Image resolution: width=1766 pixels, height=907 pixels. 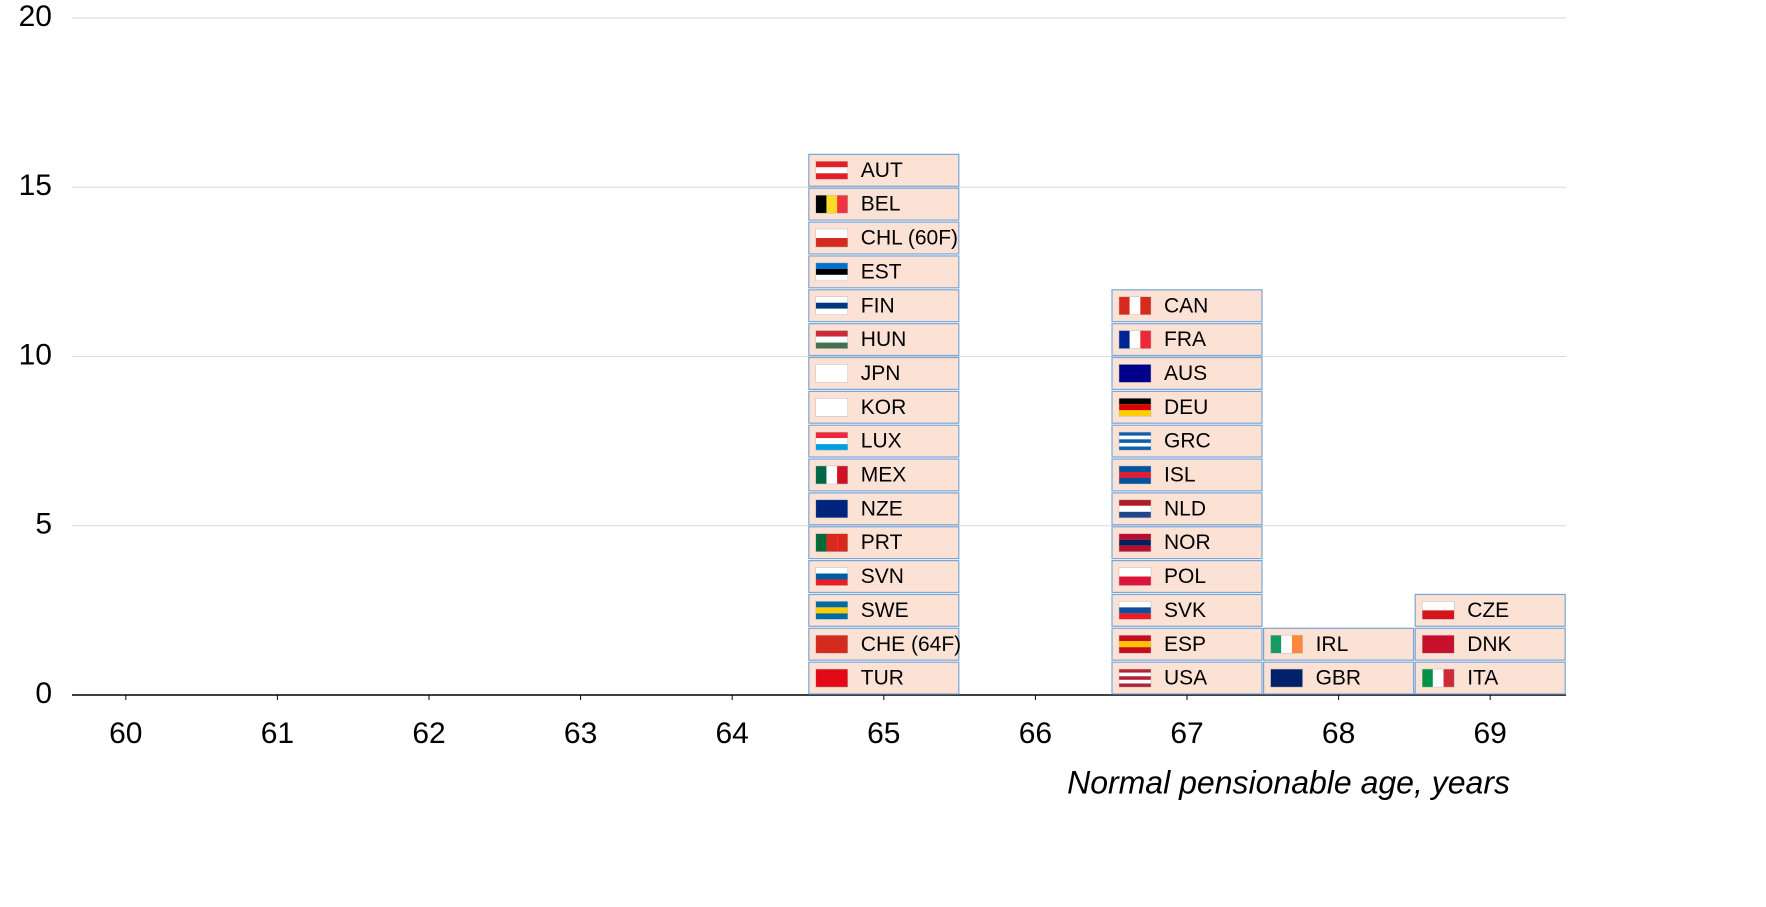 I want to click on country-label: ISL, so click(x=1180, y=475).